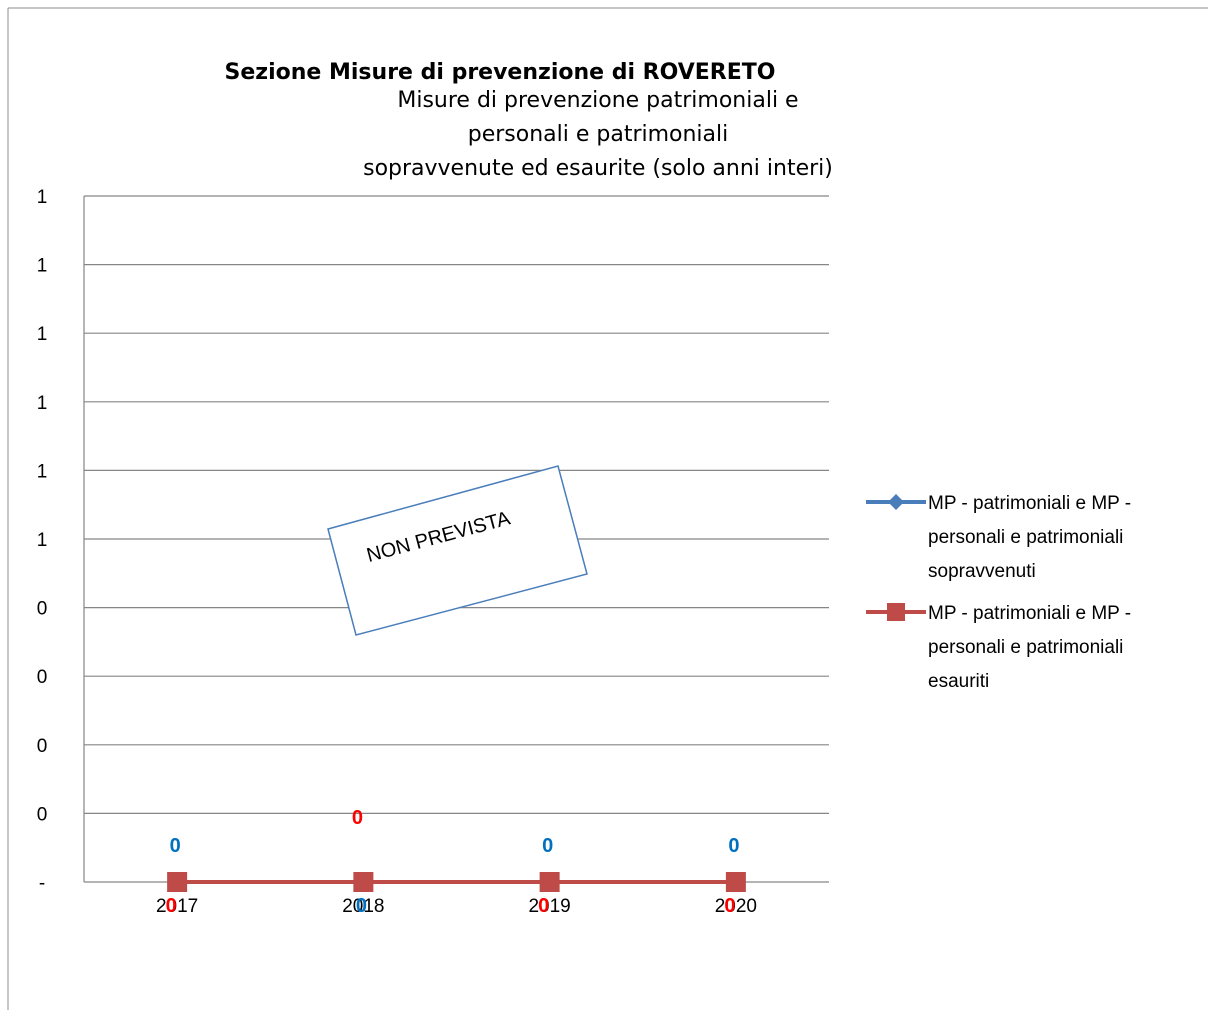 The image size is (1208, 1010). I want to click on legend-diamond-marker, so click(896, 502).